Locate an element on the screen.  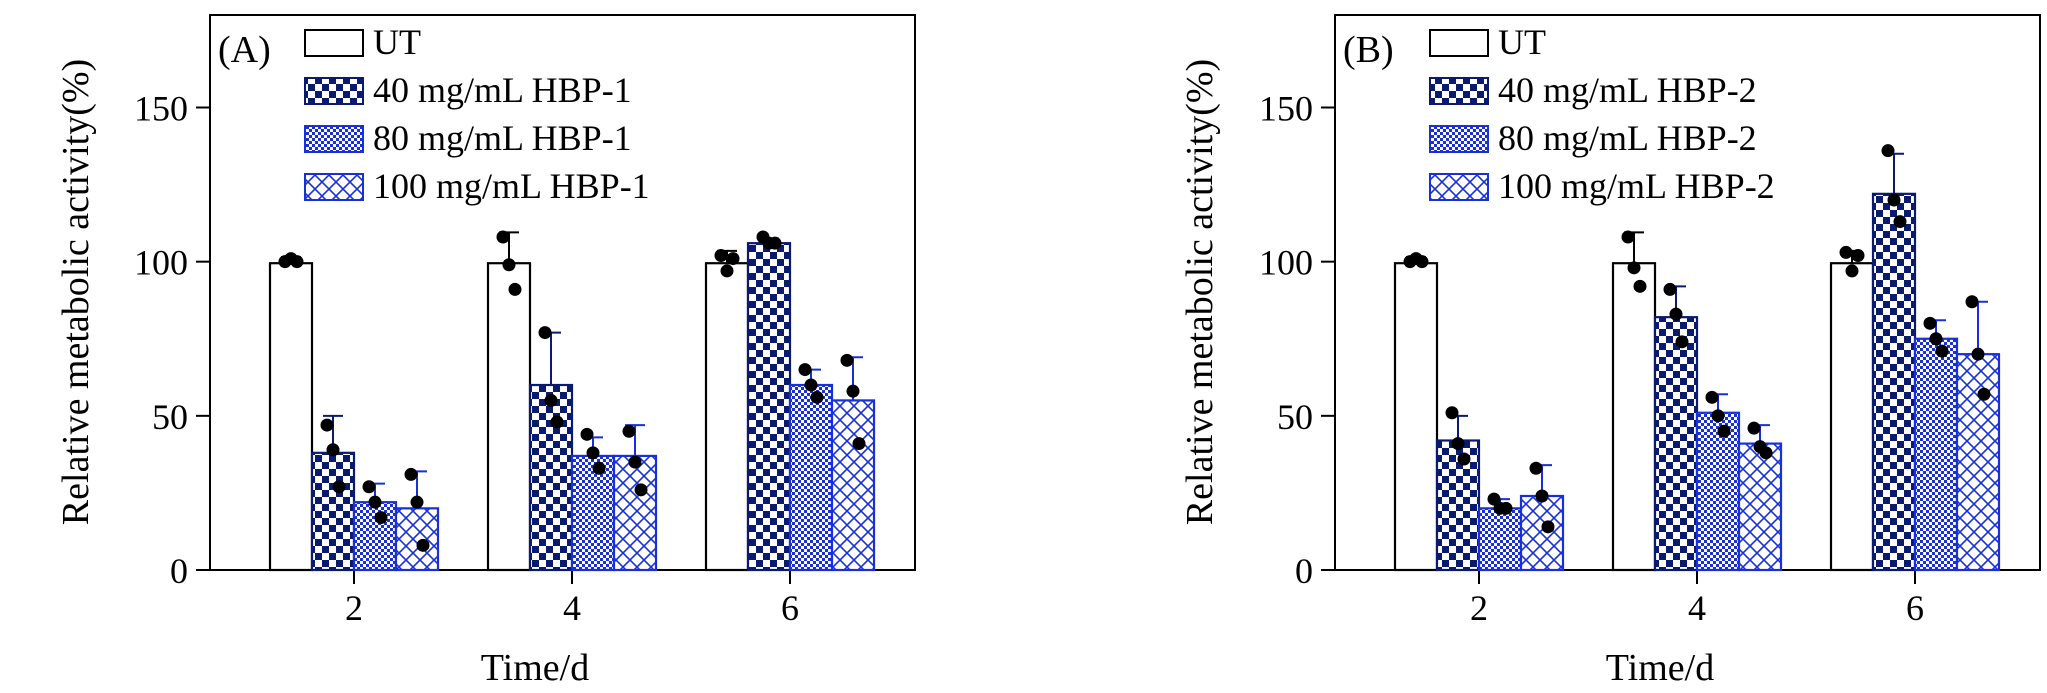
legend-label: 40 mg/mL HBP-1 is located at coordinates (502, 90).